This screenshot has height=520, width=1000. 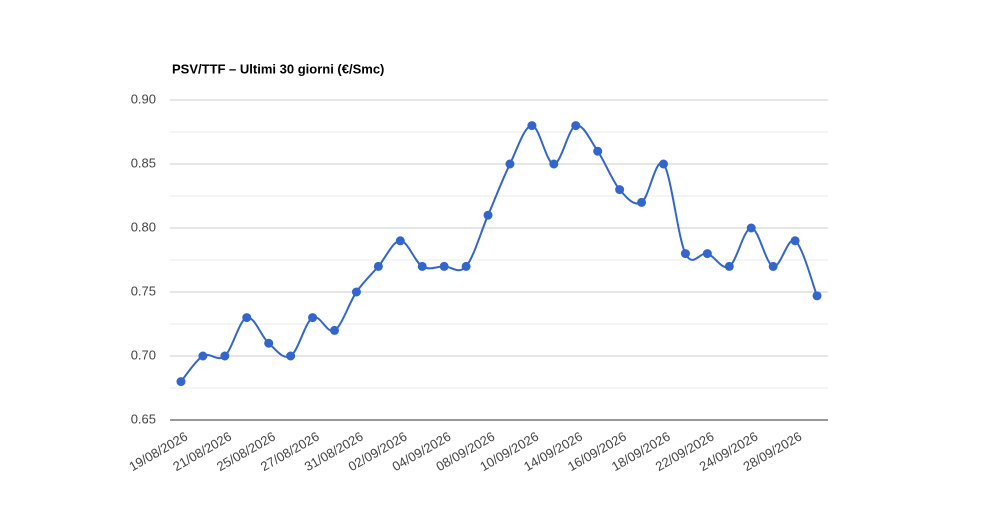 I want to click on y-tick-label: 0.70, so click(x=143, y=354).